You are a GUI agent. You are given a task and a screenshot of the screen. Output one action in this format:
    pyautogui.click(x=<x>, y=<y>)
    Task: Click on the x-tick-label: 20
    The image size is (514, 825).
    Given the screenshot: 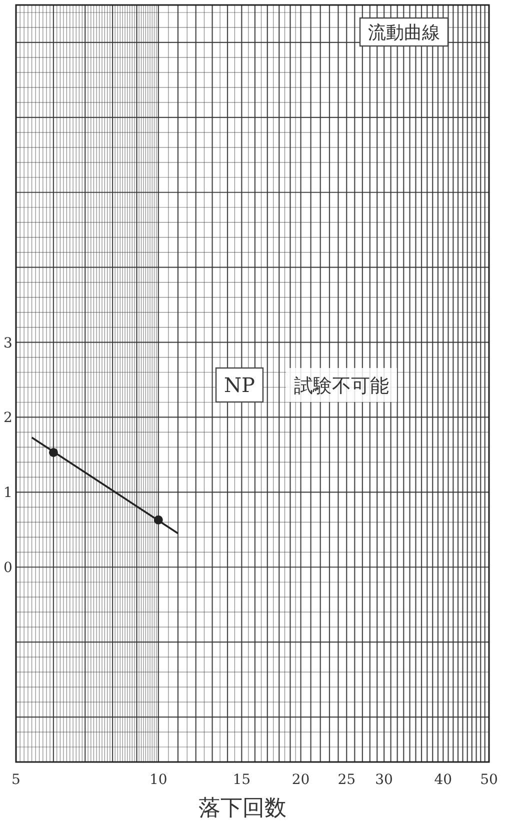 What is the action you would take?
    pyautogui.click(x=301, y=780)
    